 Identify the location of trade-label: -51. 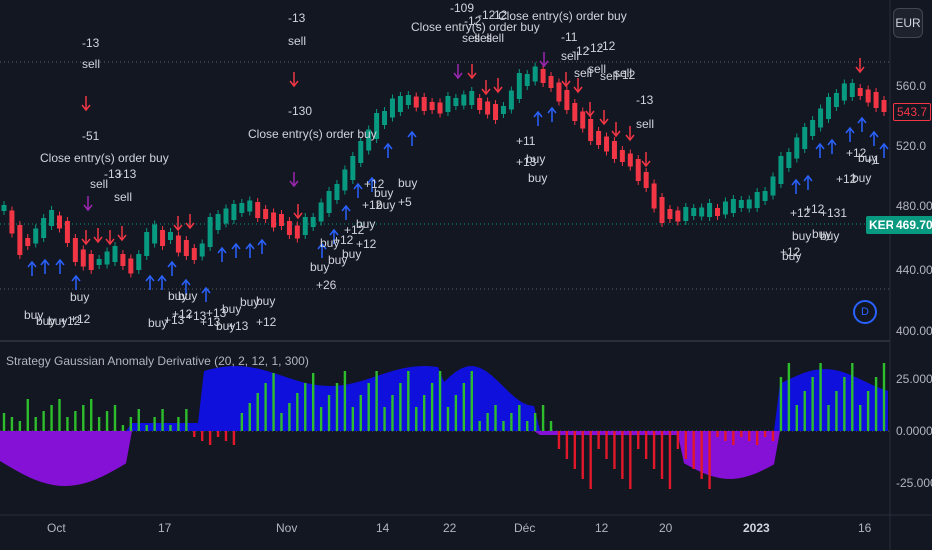
(91, 136).